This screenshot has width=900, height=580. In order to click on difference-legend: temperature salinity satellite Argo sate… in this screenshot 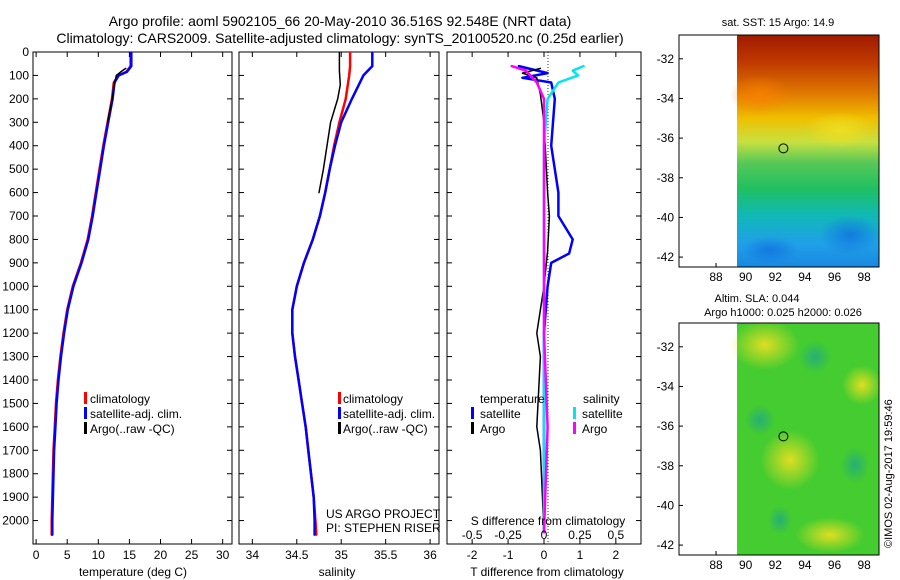, I will do `click(547, 414)`.